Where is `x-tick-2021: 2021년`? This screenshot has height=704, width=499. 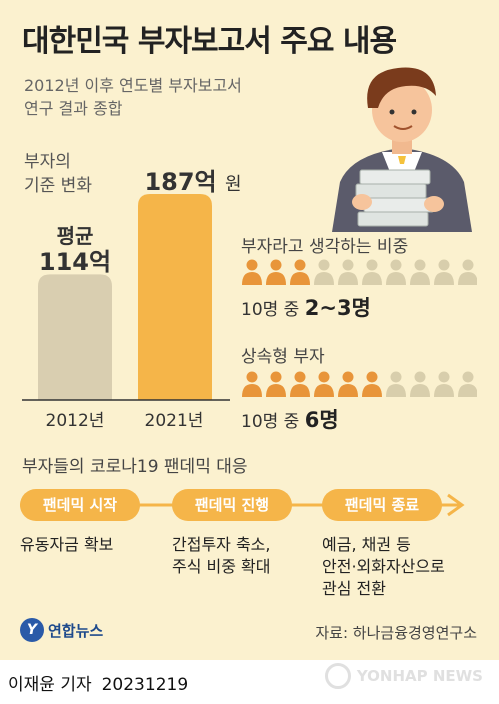 x-tick-2021: 2021년 is located at coordinates (174, 421).